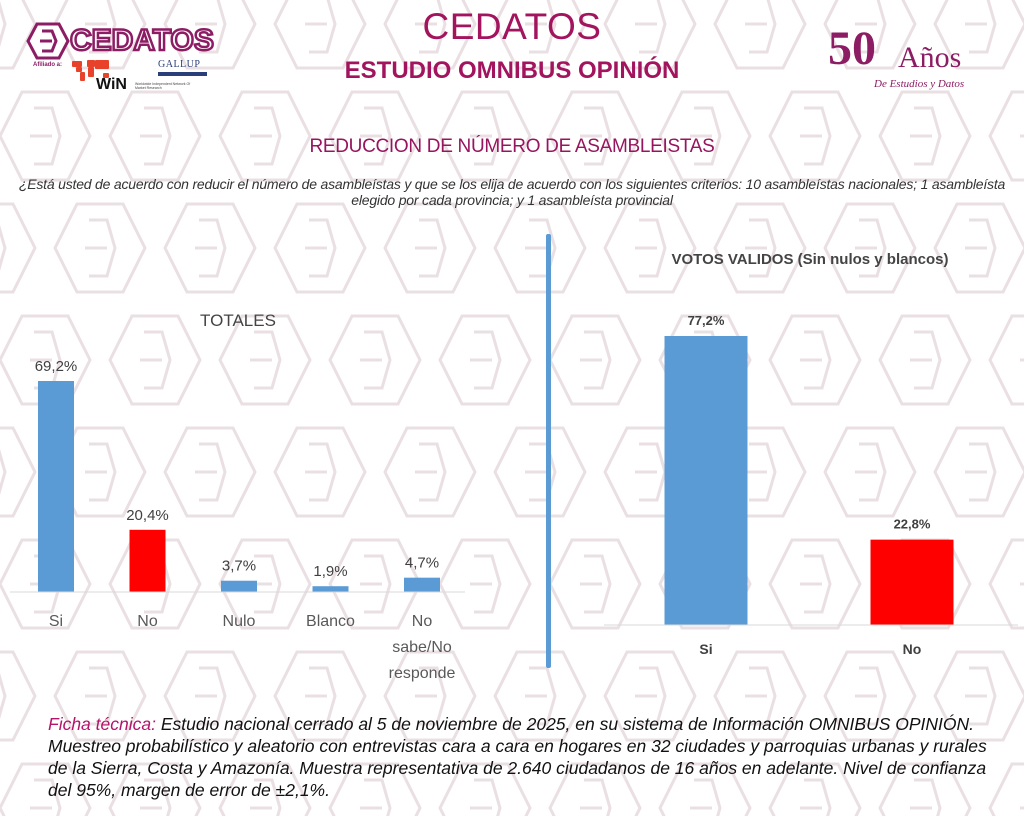  What do you see at coordinates (422, 563) in the screenshot?
I see `data-label: 4,7%` at bounding box center [422, 563].